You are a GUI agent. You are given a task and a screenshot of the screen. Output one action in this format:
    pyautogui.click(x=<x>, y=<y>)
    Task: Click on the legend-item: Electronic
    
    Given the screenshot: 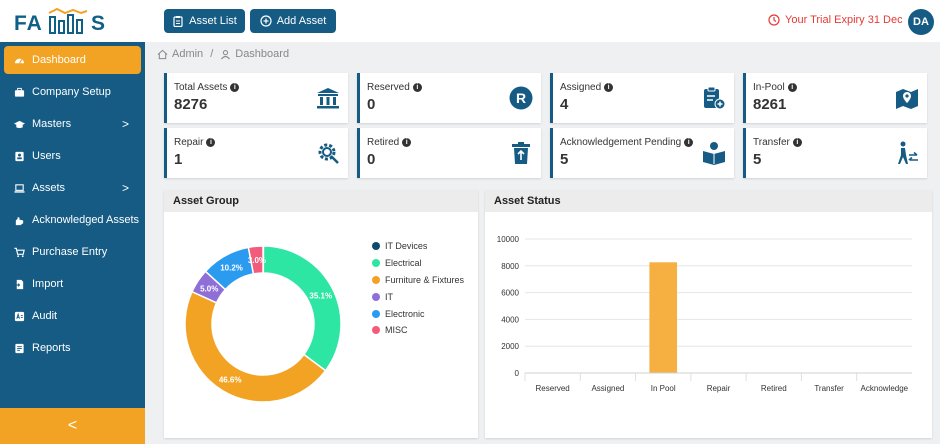 What is the action you would take?
    pyautogui.click(x=418, y=313)
    